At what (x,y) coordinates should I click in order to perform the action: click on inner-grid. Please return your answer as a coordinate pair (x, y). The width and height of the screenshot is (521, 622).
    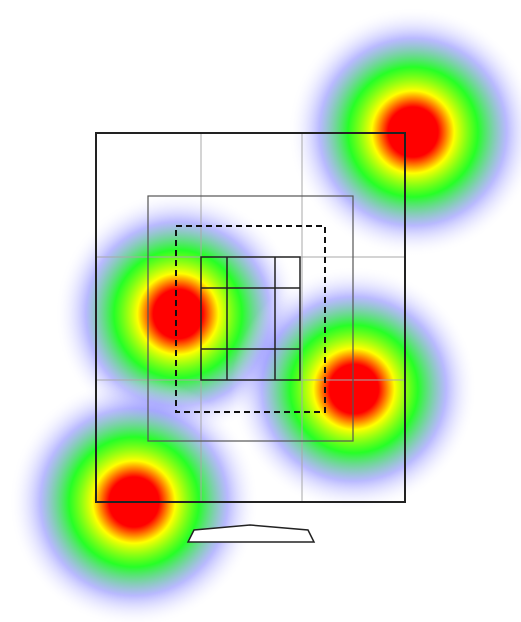
    Looking at the image, I should click on (250, 318).